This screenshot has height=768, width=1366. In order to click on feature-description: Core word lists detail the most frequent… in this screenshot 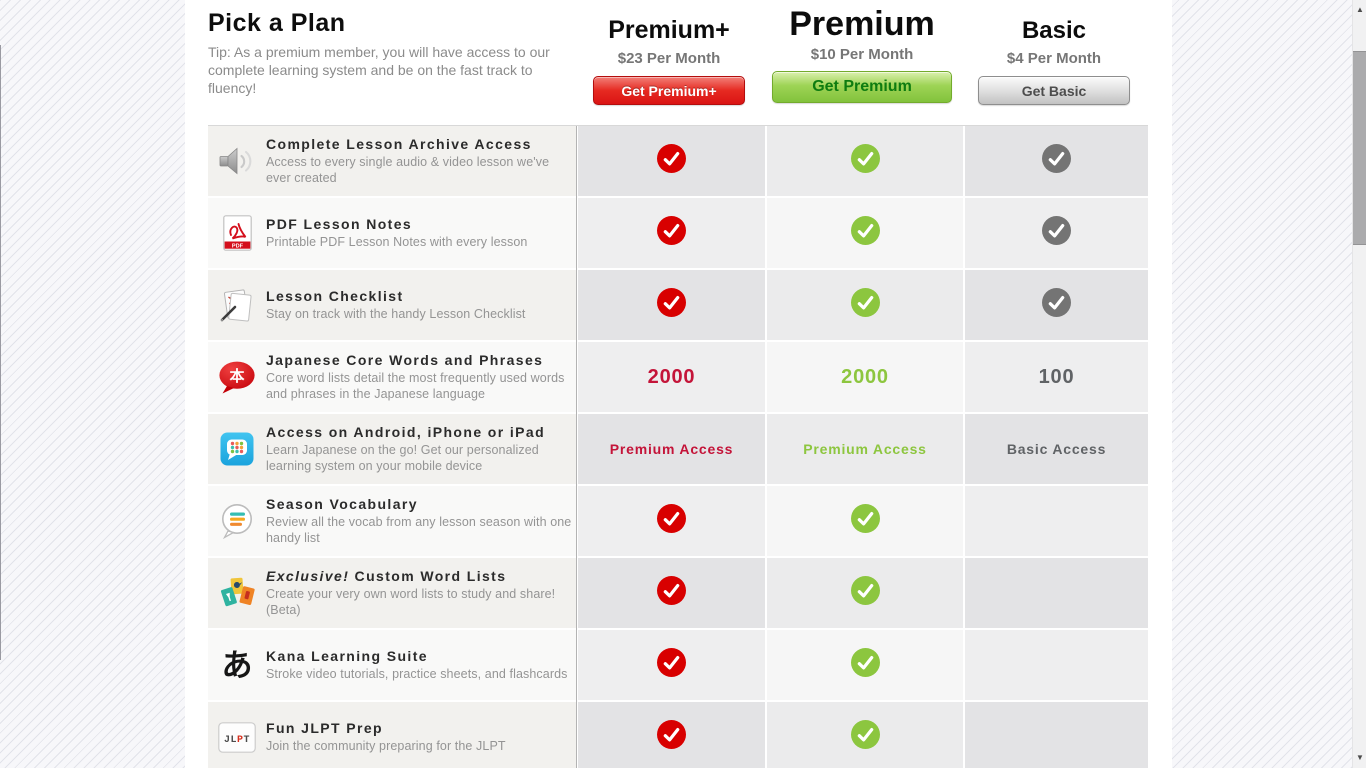, I will do `click(415, 386)`.